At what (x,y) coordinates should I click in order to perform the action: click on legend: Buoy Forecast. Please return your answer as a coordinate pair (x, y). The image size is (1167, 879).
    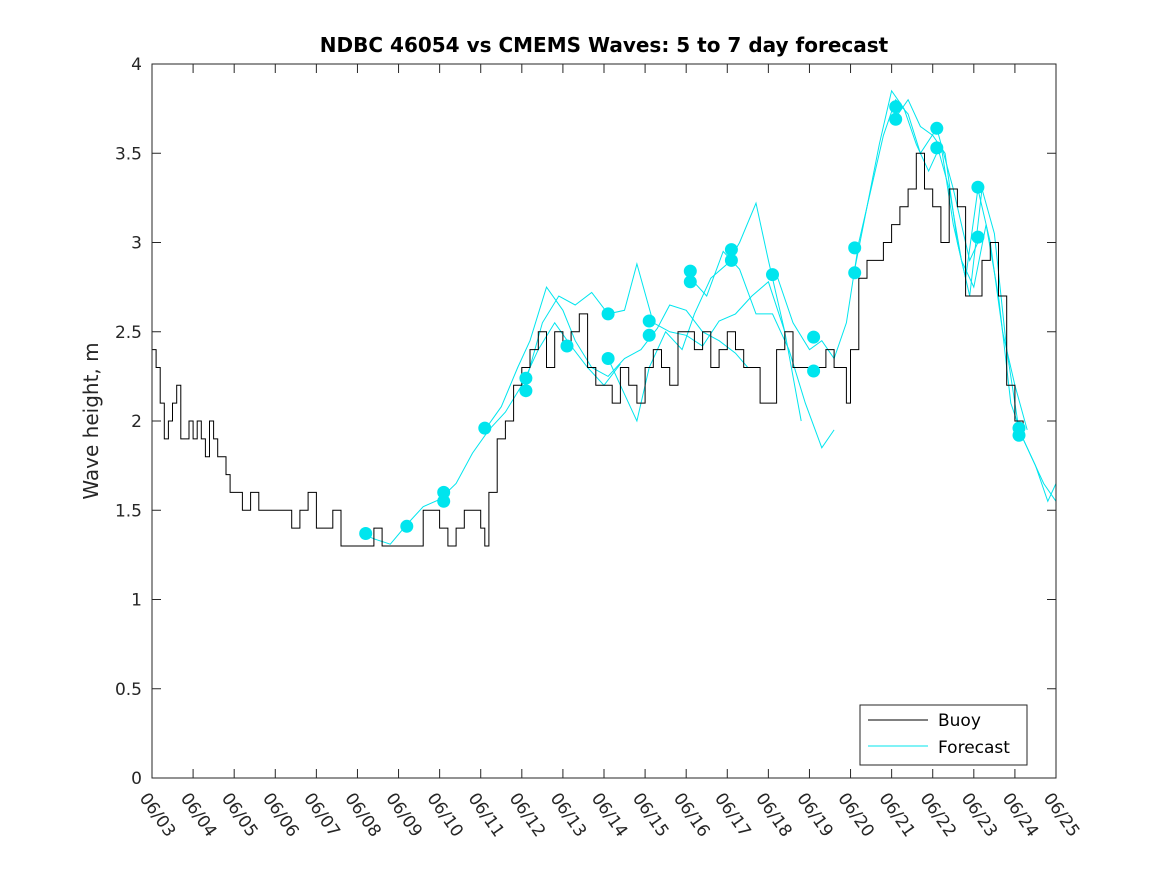
    Looking at the image, I should click on (943, 735).